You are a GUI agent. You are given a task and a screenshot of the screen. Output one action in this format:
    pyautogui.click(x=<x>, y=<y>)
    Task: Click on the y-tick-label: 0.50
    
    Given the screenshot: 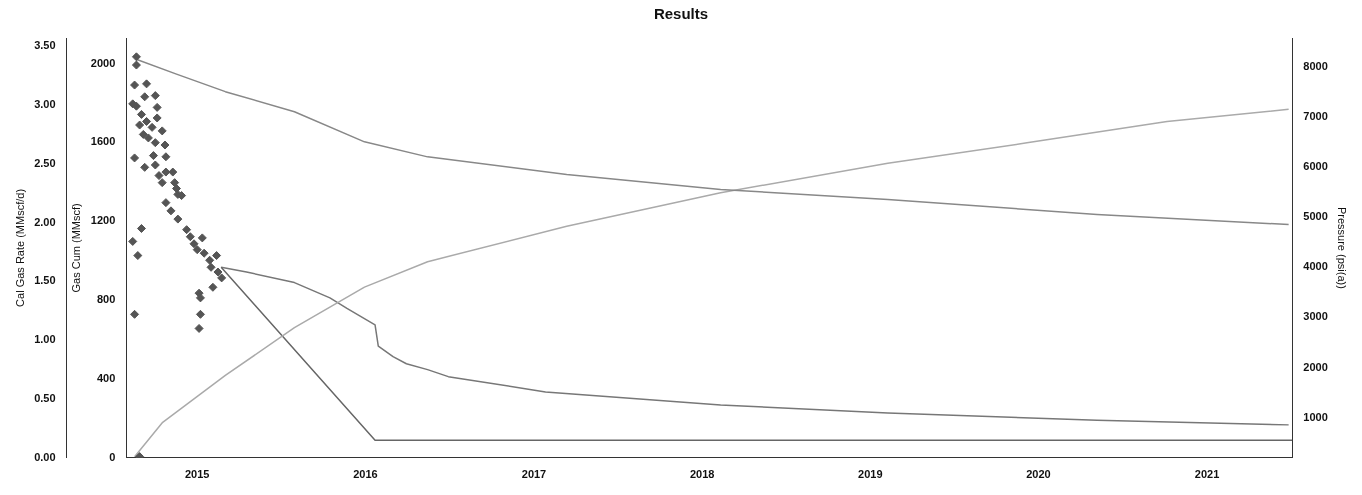 What is the action you would take?
    pyautogui.click(x=45, y=398)
    